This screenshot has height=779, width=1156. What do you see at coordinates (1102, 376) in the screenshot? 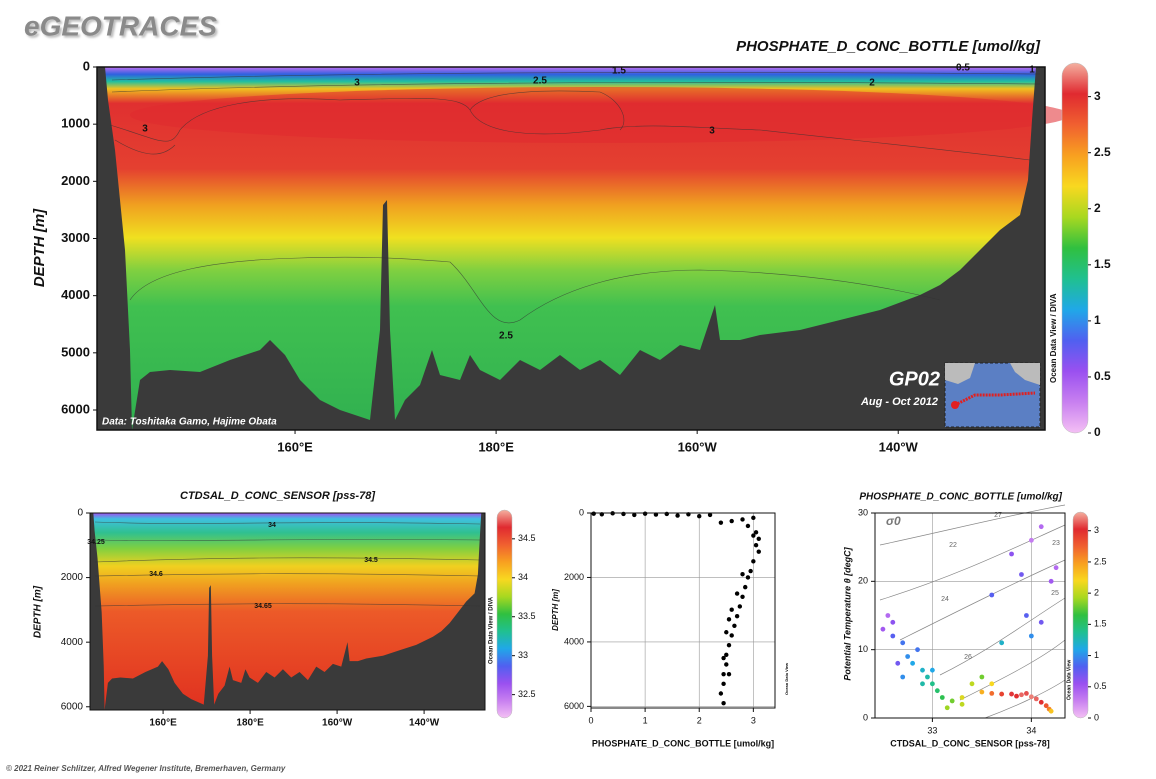
I see `colorbar-tick-label: 0.5` at bounding box center [1102, 376].